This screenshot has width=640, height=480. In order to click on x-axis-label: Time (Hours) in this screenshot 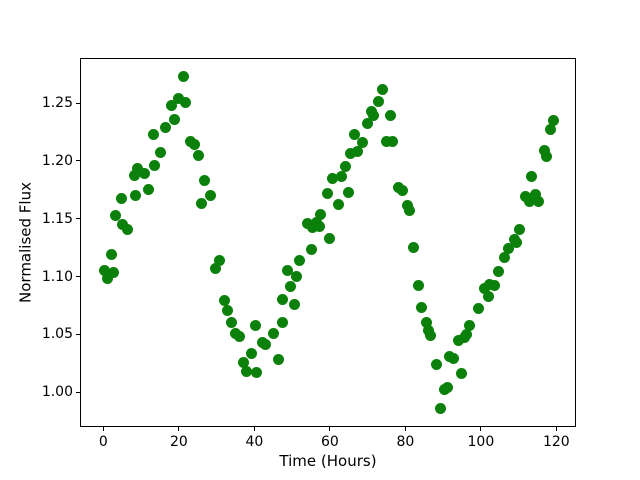, I will do `click(328, 461)`.